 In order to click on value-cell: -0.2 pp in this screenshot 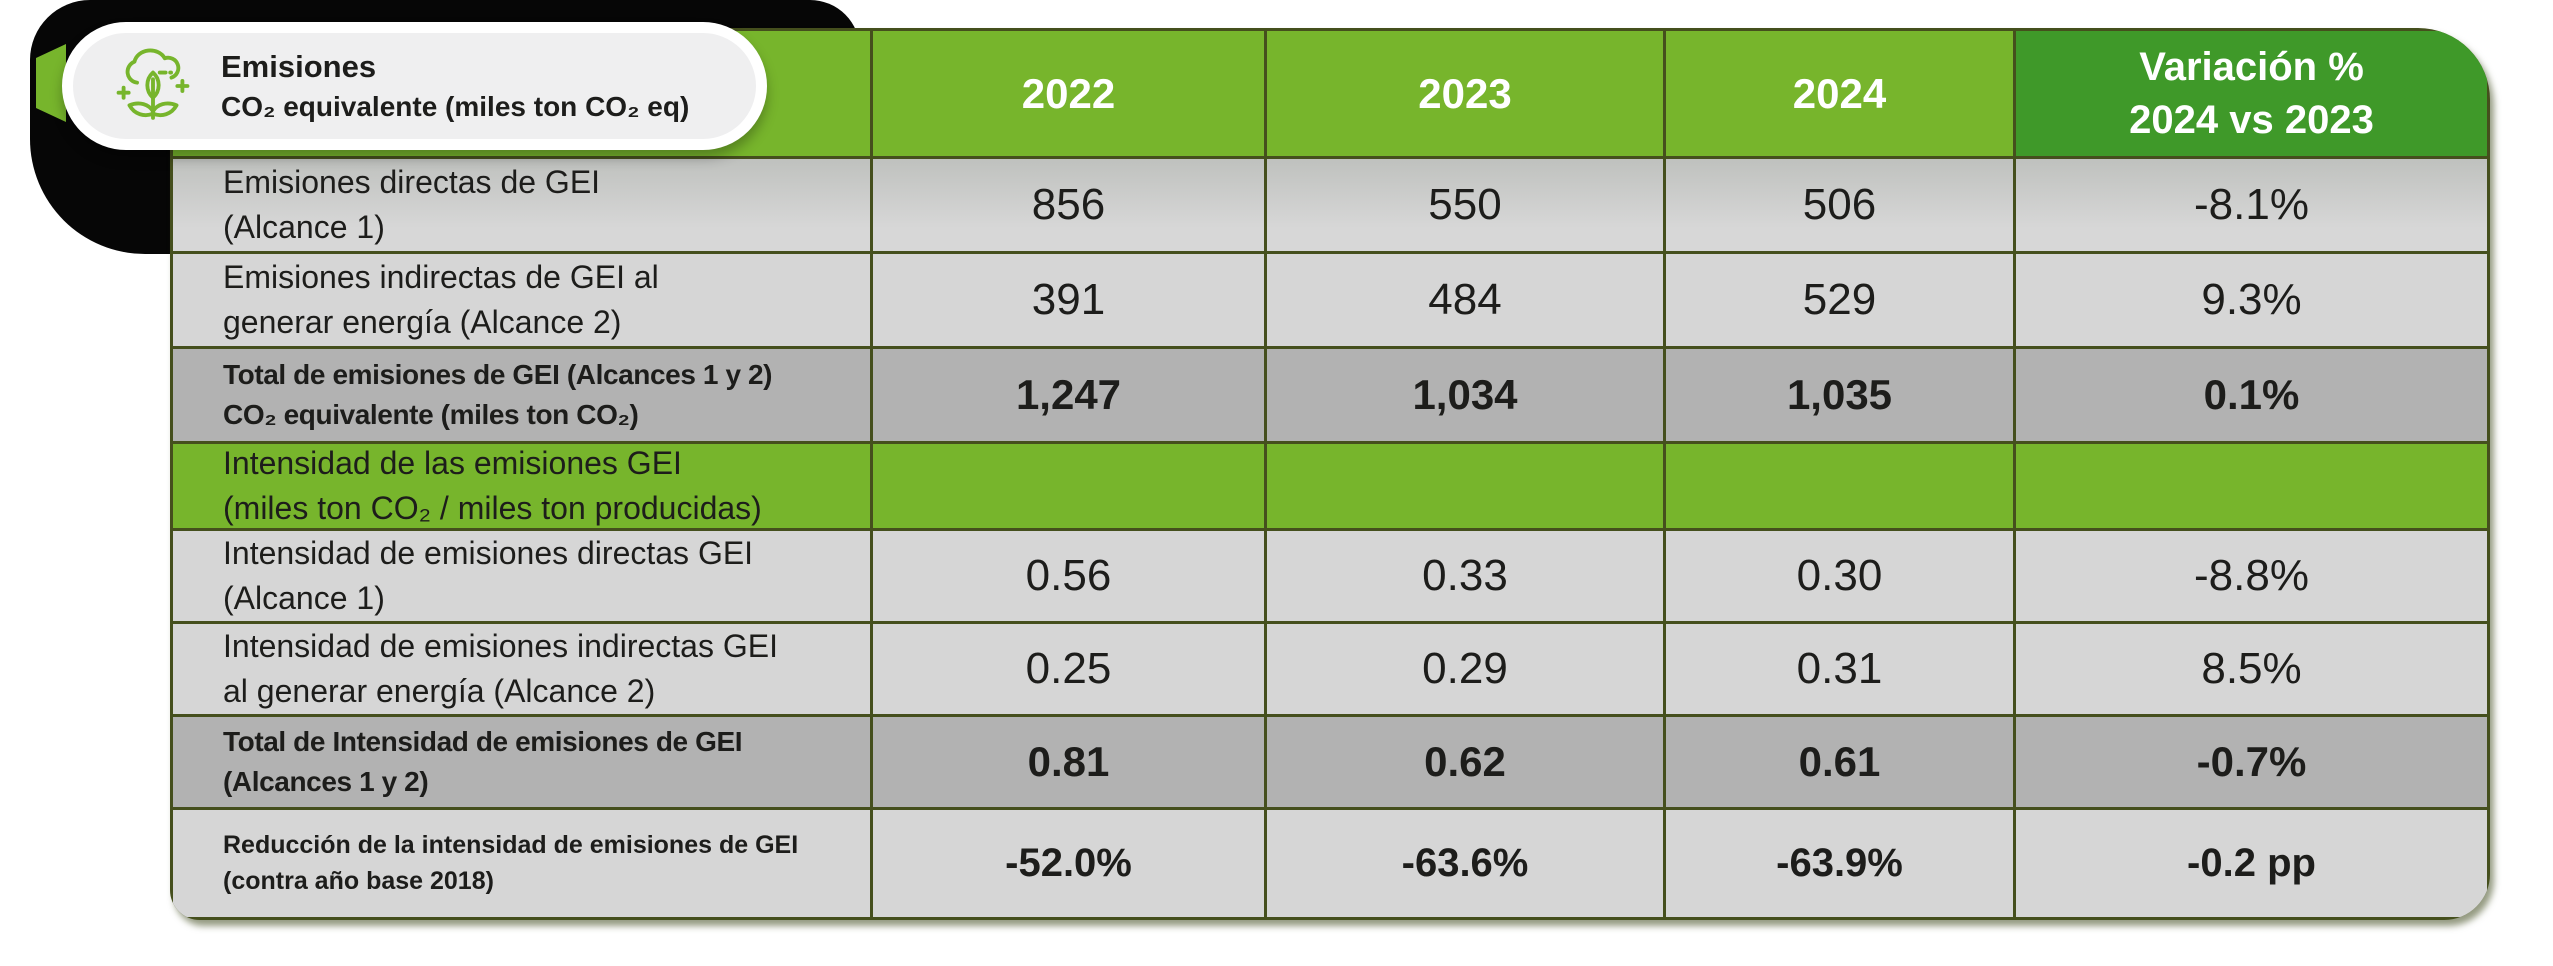, I will do `click(2251, 863)`.